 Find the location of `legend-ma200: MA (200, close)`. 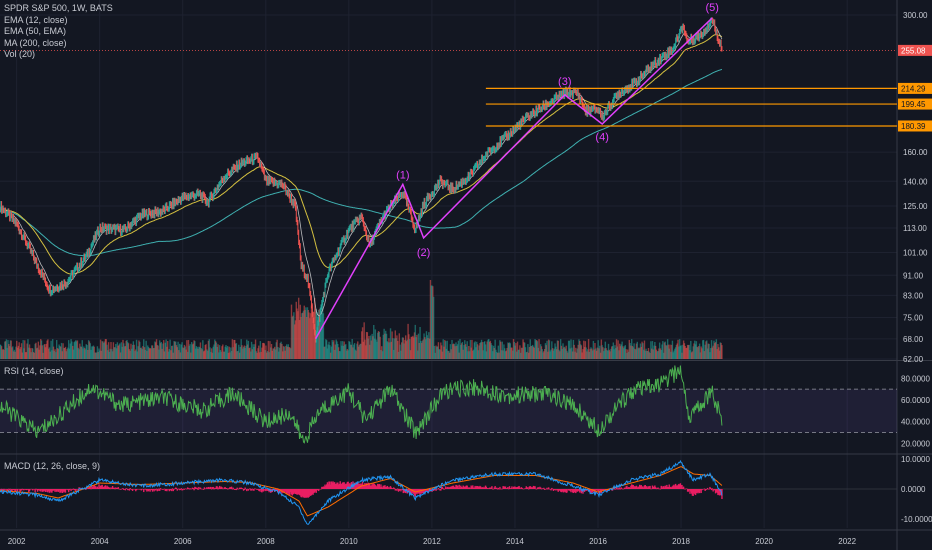

legend-ma200: MA (200, close) is located at coordinates (35, 42).